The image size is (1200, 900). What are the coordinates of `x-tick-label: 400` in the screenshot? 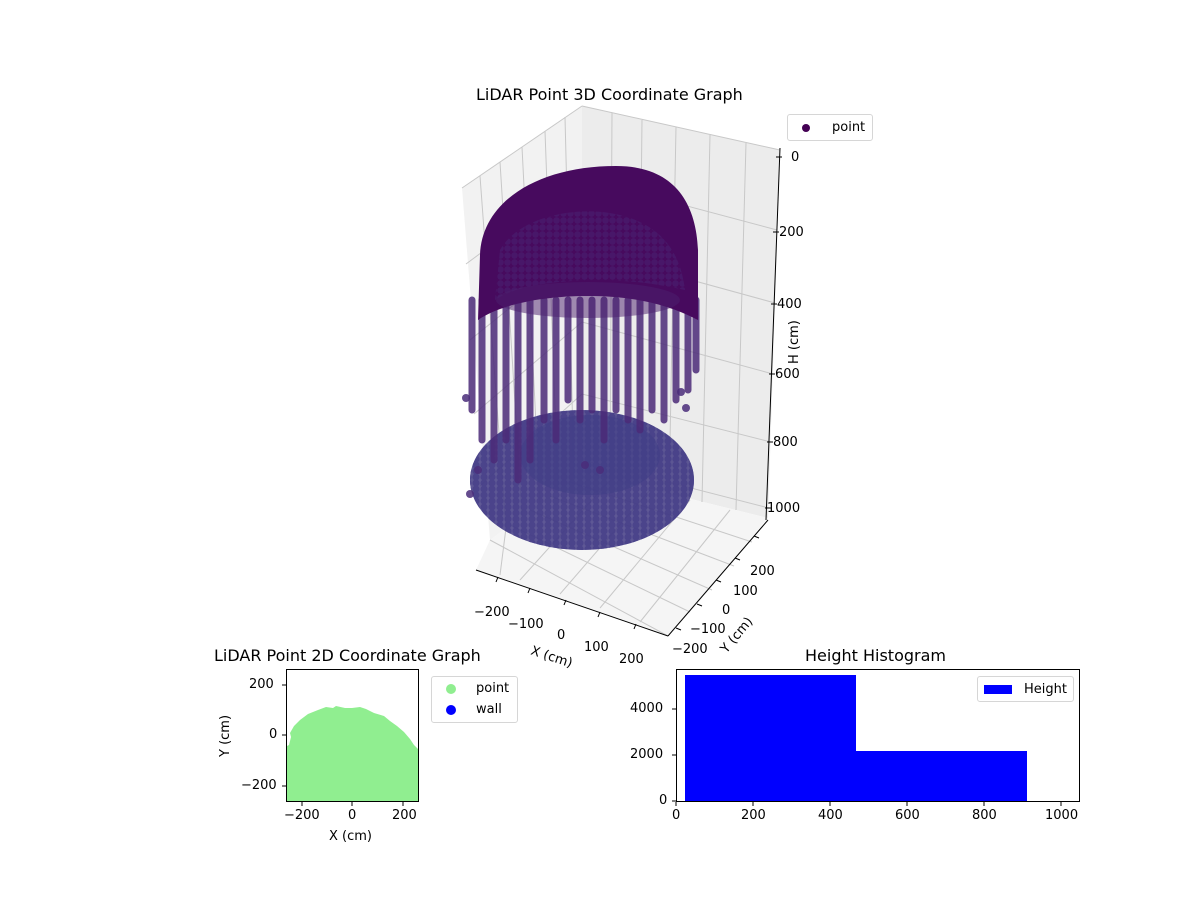 It's located at (830, 815).